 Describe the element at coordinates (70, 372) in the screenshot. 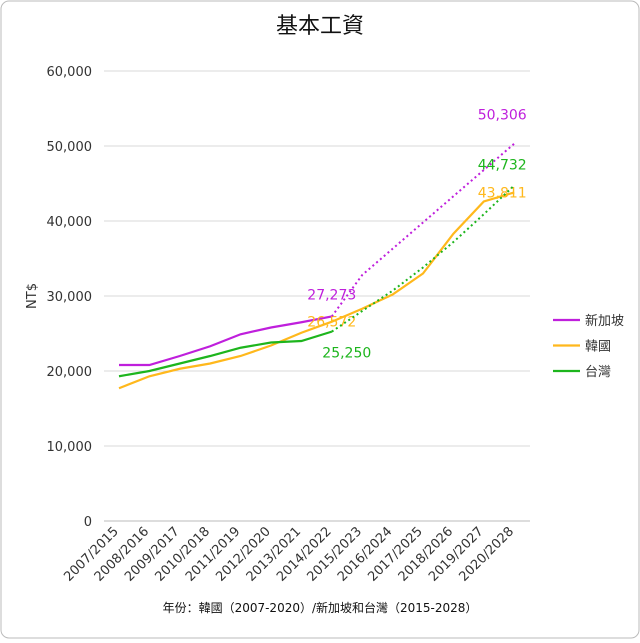

I see `y-tick-label: 20,000` at that location.